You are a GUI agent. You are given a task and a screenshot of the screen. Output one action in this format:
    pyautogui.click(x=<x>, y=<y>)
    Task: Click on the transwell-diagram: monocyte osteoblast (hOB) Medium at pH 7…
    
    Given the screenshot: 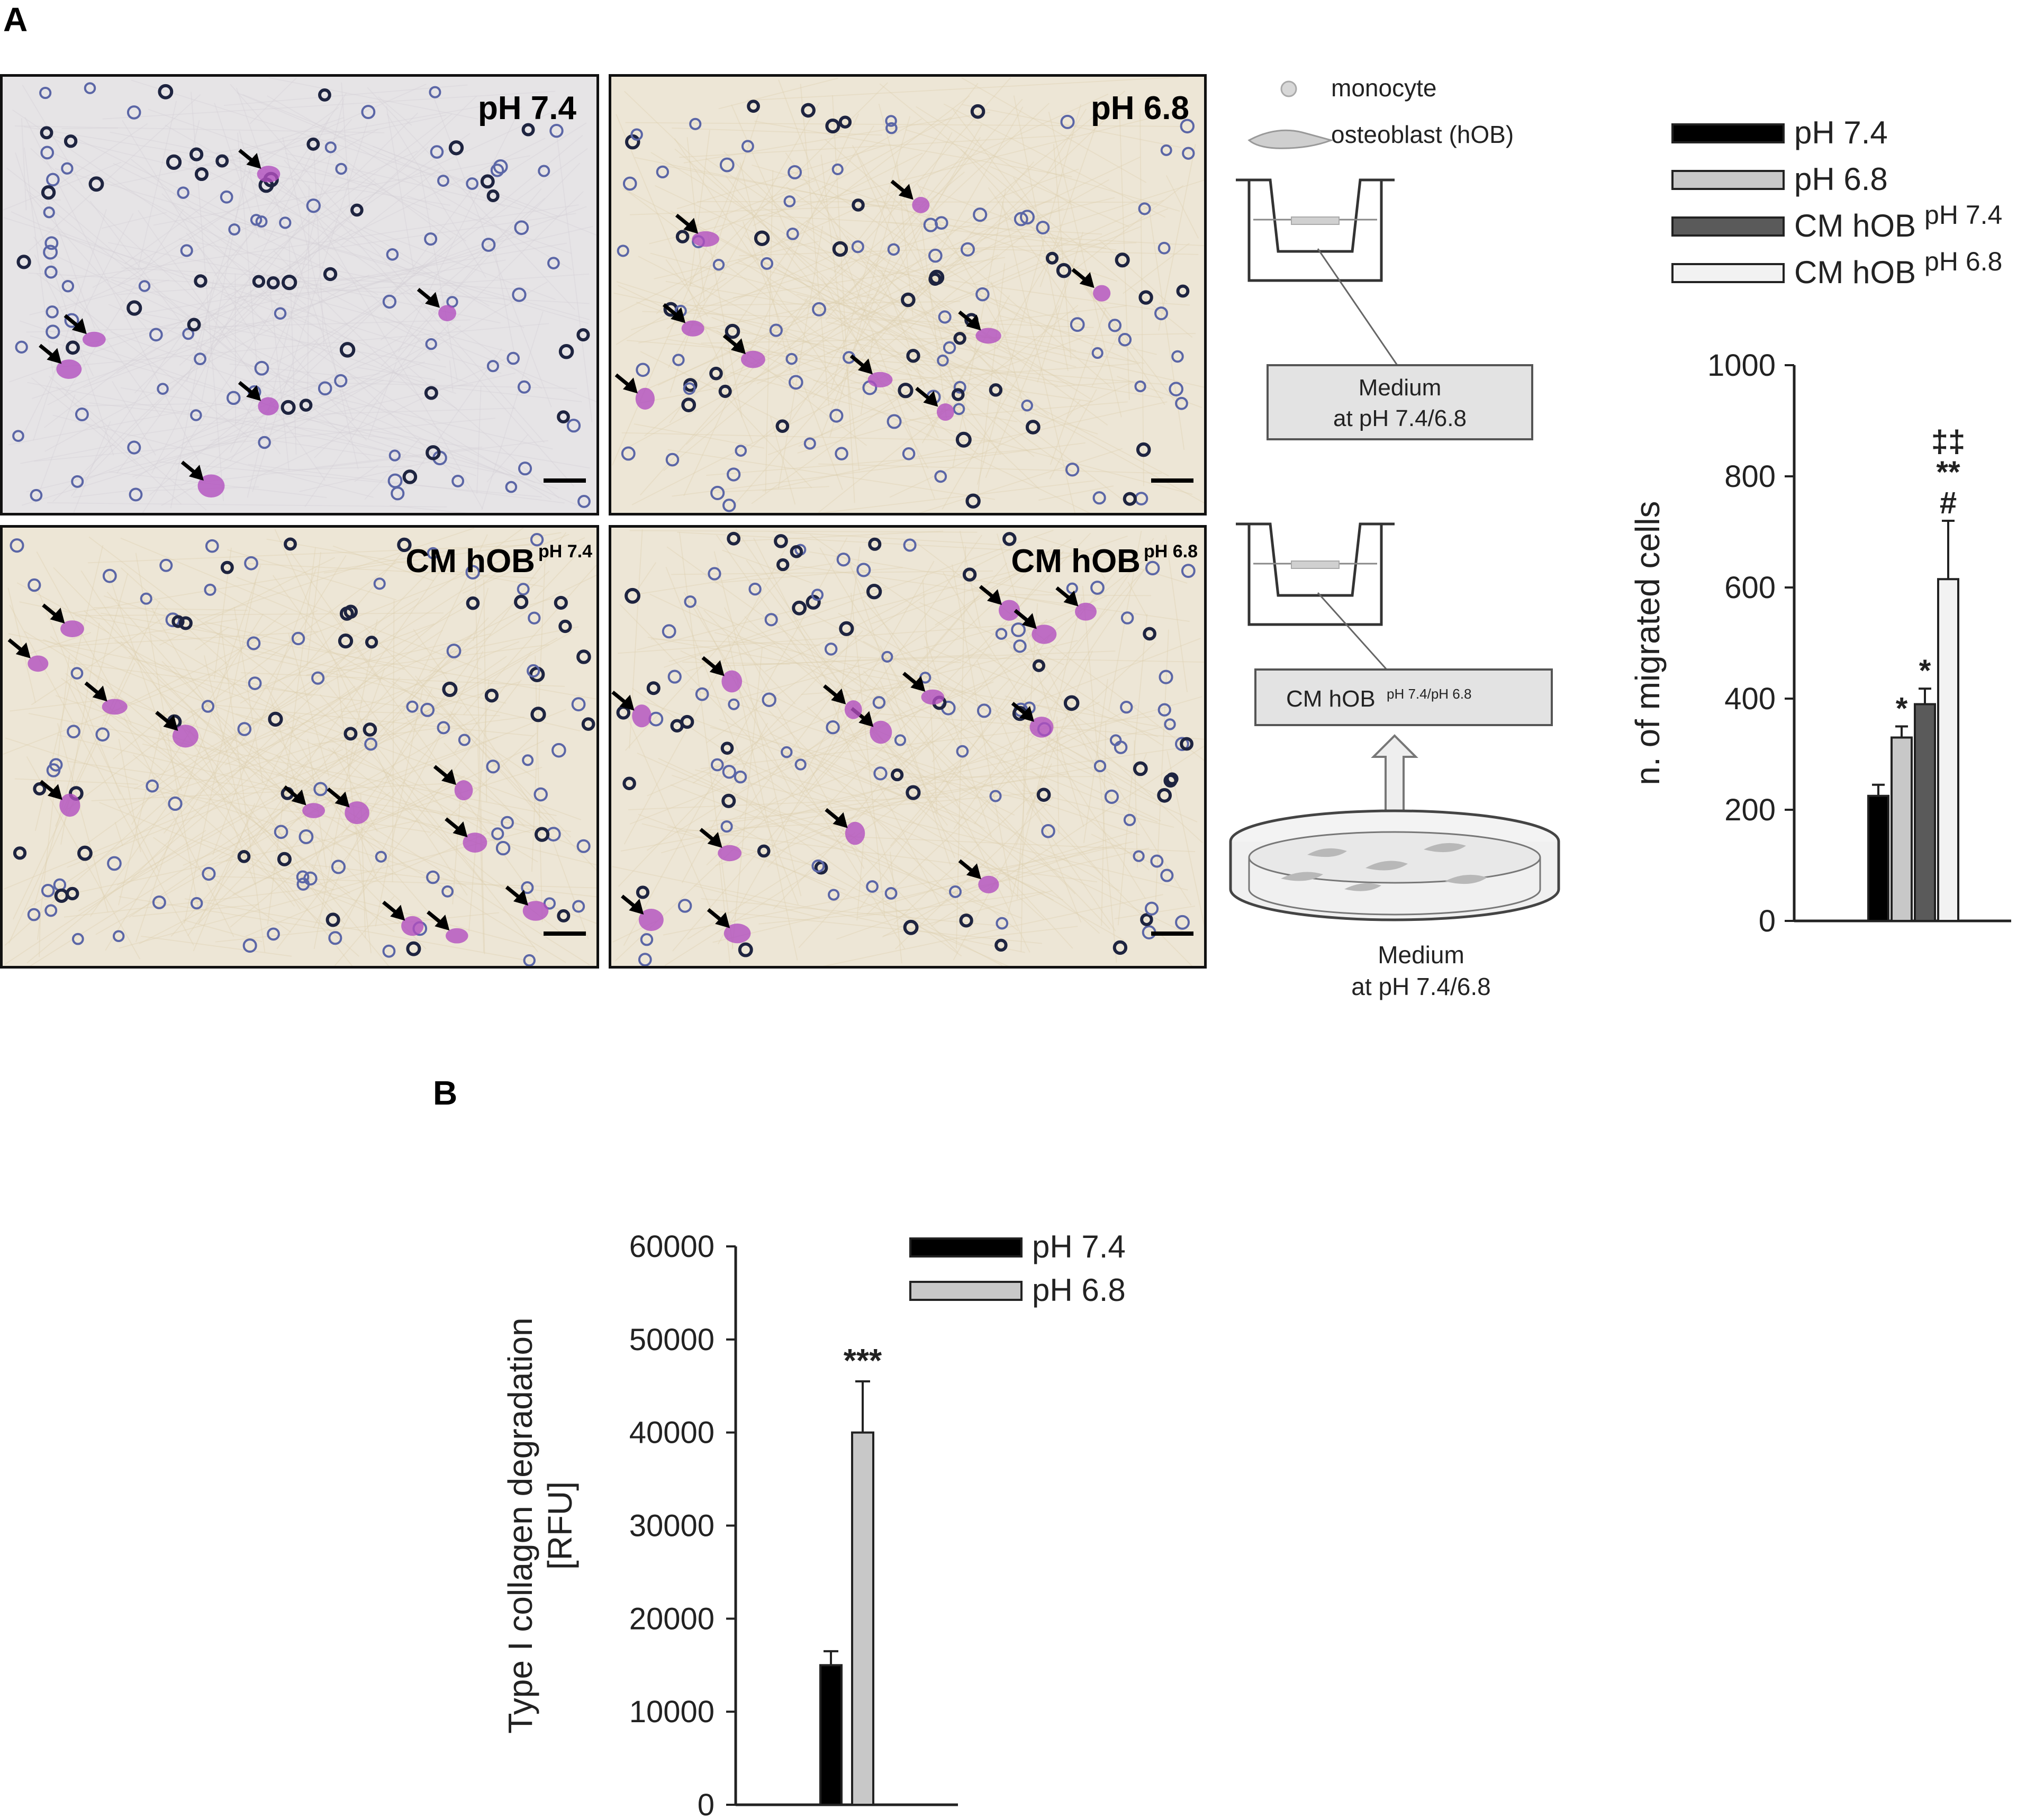 What is the action you would take?
    pyautogui.click(x=1394, y=537)
    